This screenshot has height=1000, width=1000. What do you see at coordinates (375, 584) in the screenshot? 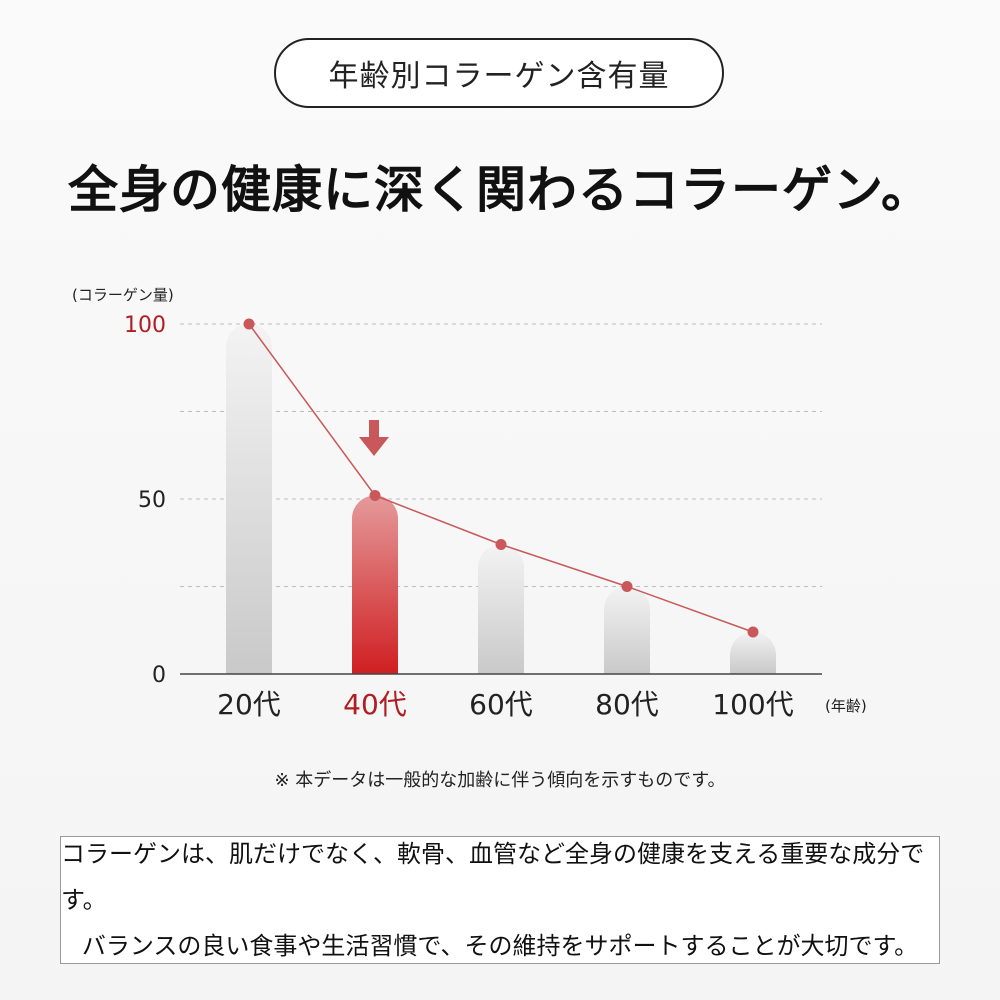
I see `bar-40代` at bounding box center [375, 584].